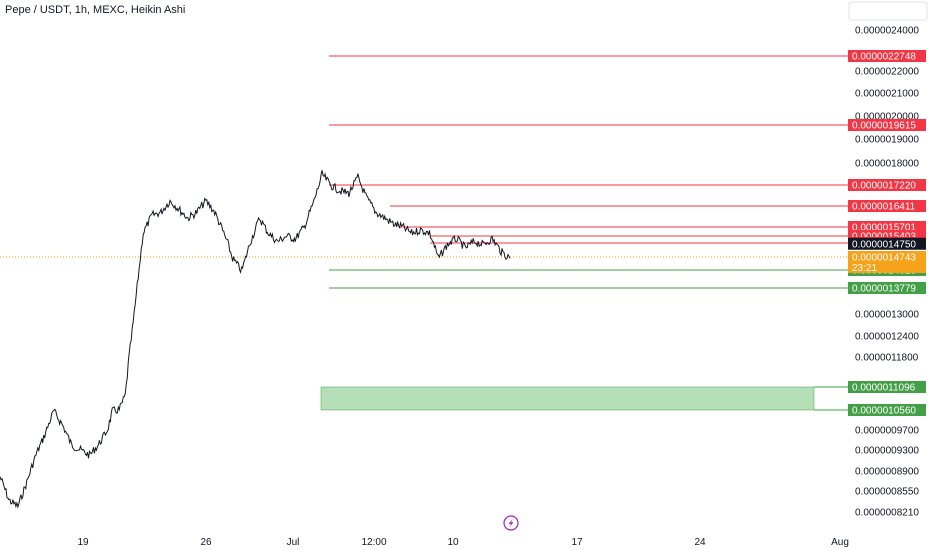 This screenshot has width=932, height=550. Describe the element at coordinates (864, 268) in the screenshot. I see `countdown-label: 23:21` at that location.